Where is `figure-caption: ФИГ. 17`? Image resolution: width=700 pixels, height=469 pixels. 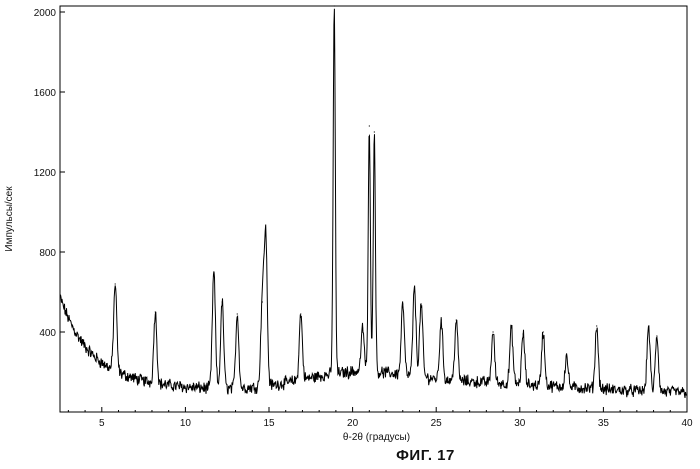 figure-caption: ФИГ. 17 is located at coordinates (350, 455).